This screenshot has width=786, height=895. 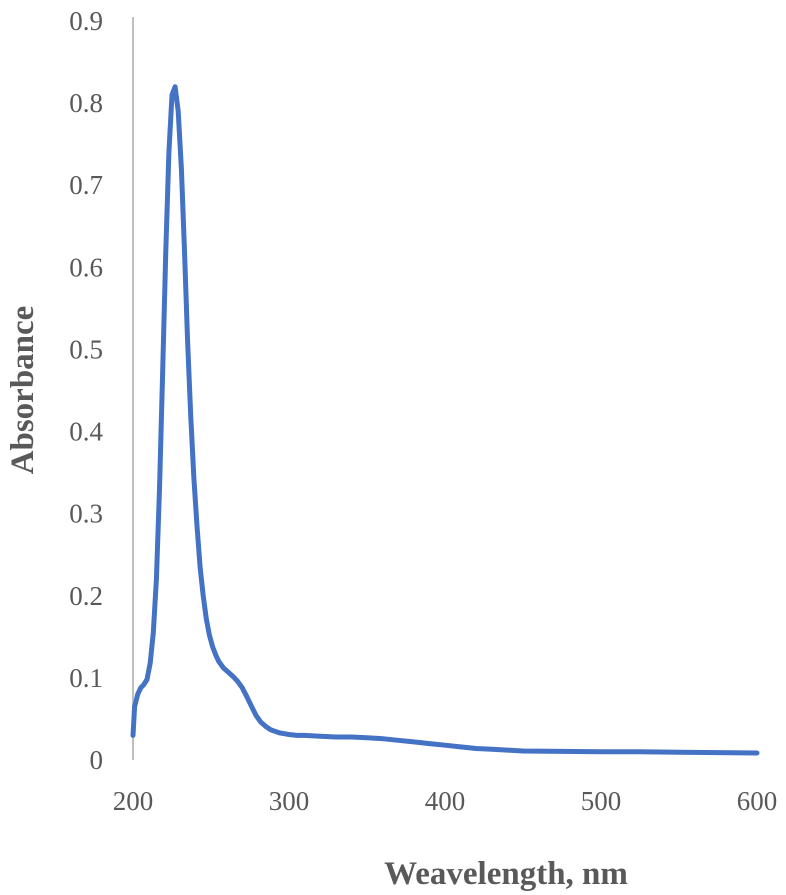 I want to click on y-tick-label: 0.8, so click(x=86, y=103).